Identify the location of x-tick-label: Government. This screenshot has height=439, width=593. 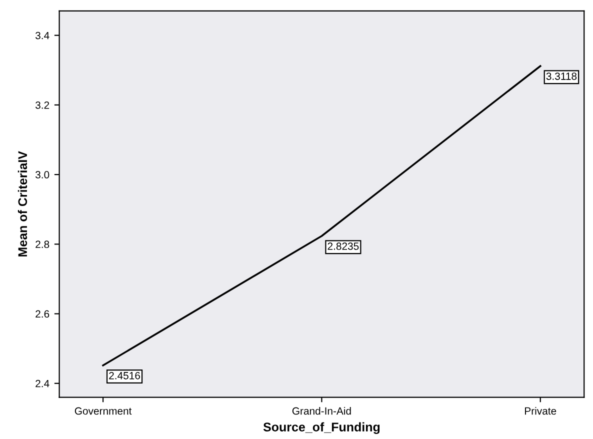
(103, 411).